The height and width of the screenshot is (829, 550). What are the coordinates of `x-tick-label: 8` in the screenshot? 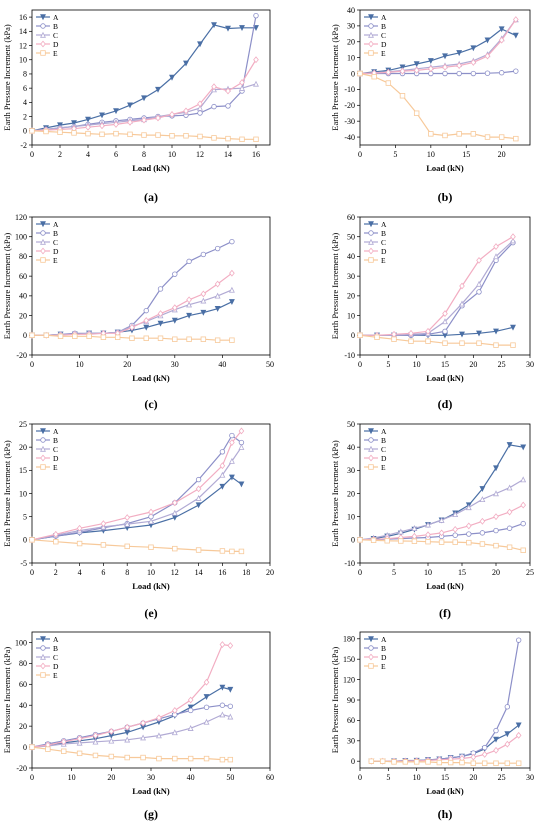 It's located at (144, 154).